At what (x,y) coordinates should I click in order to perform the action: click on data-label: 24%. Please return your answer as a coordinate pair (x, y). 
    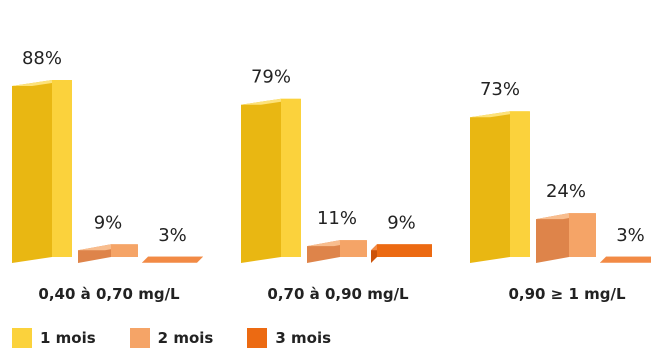
    Looking at the image, I should click on (566, 191).